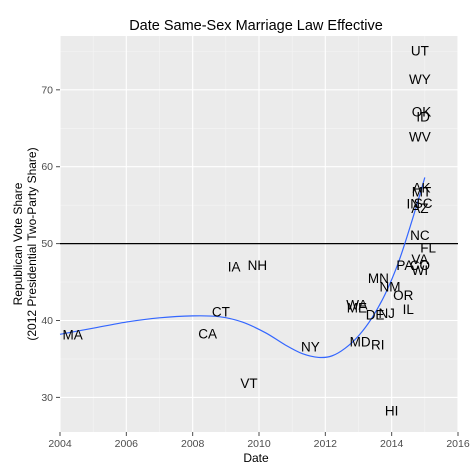  Describe the element at coordinates (47, 90) in the screenshot. I see `y-tick-label: 70` at that location.